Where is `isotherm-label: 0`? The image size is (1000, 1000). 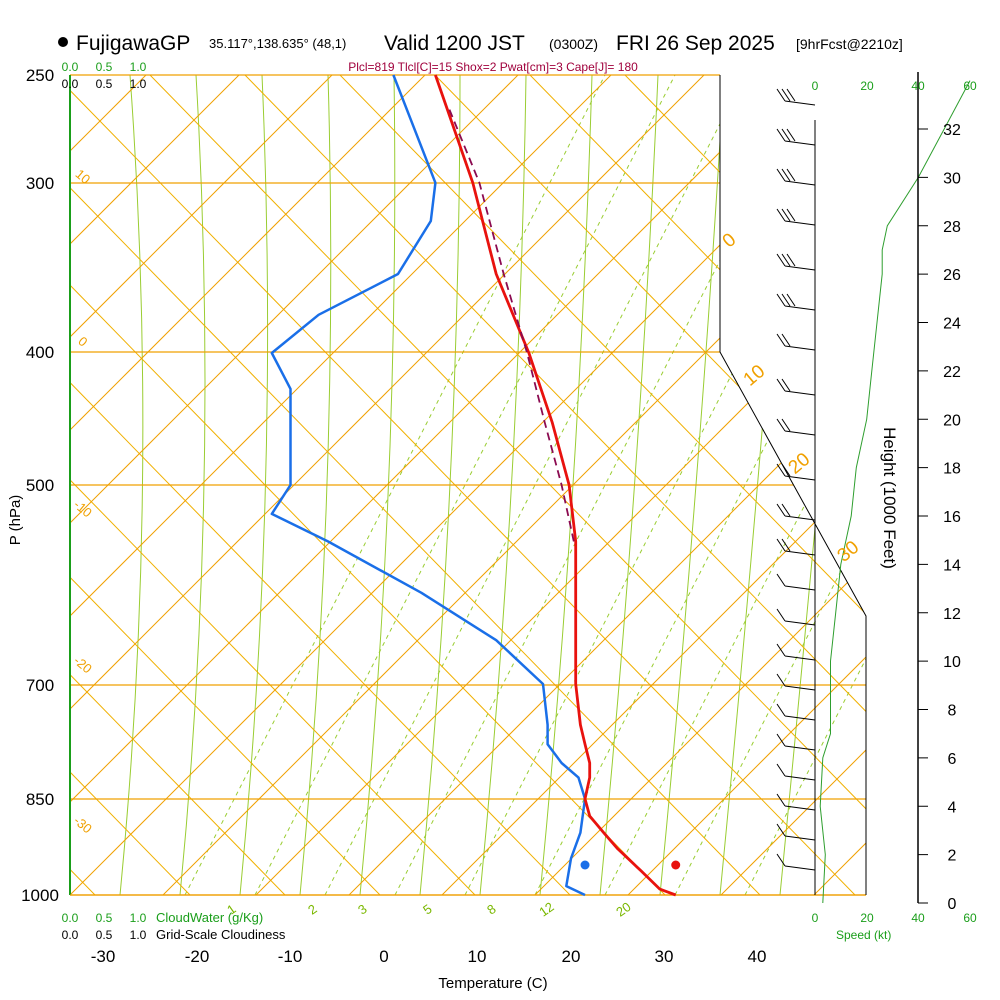
isotherm-label: 0 is located at coordinates (82, 341).